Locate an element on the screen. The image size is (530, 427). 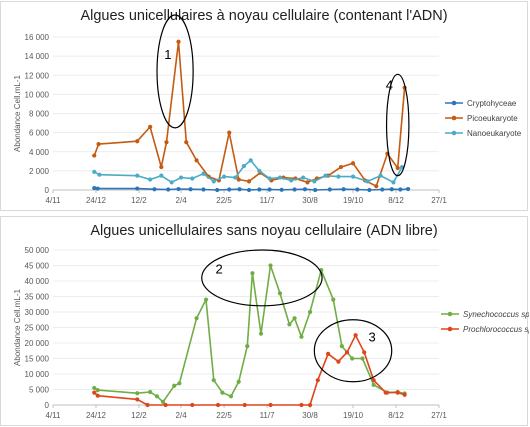
y-tick-label: 5 000 is located at coordinates (39, 390).